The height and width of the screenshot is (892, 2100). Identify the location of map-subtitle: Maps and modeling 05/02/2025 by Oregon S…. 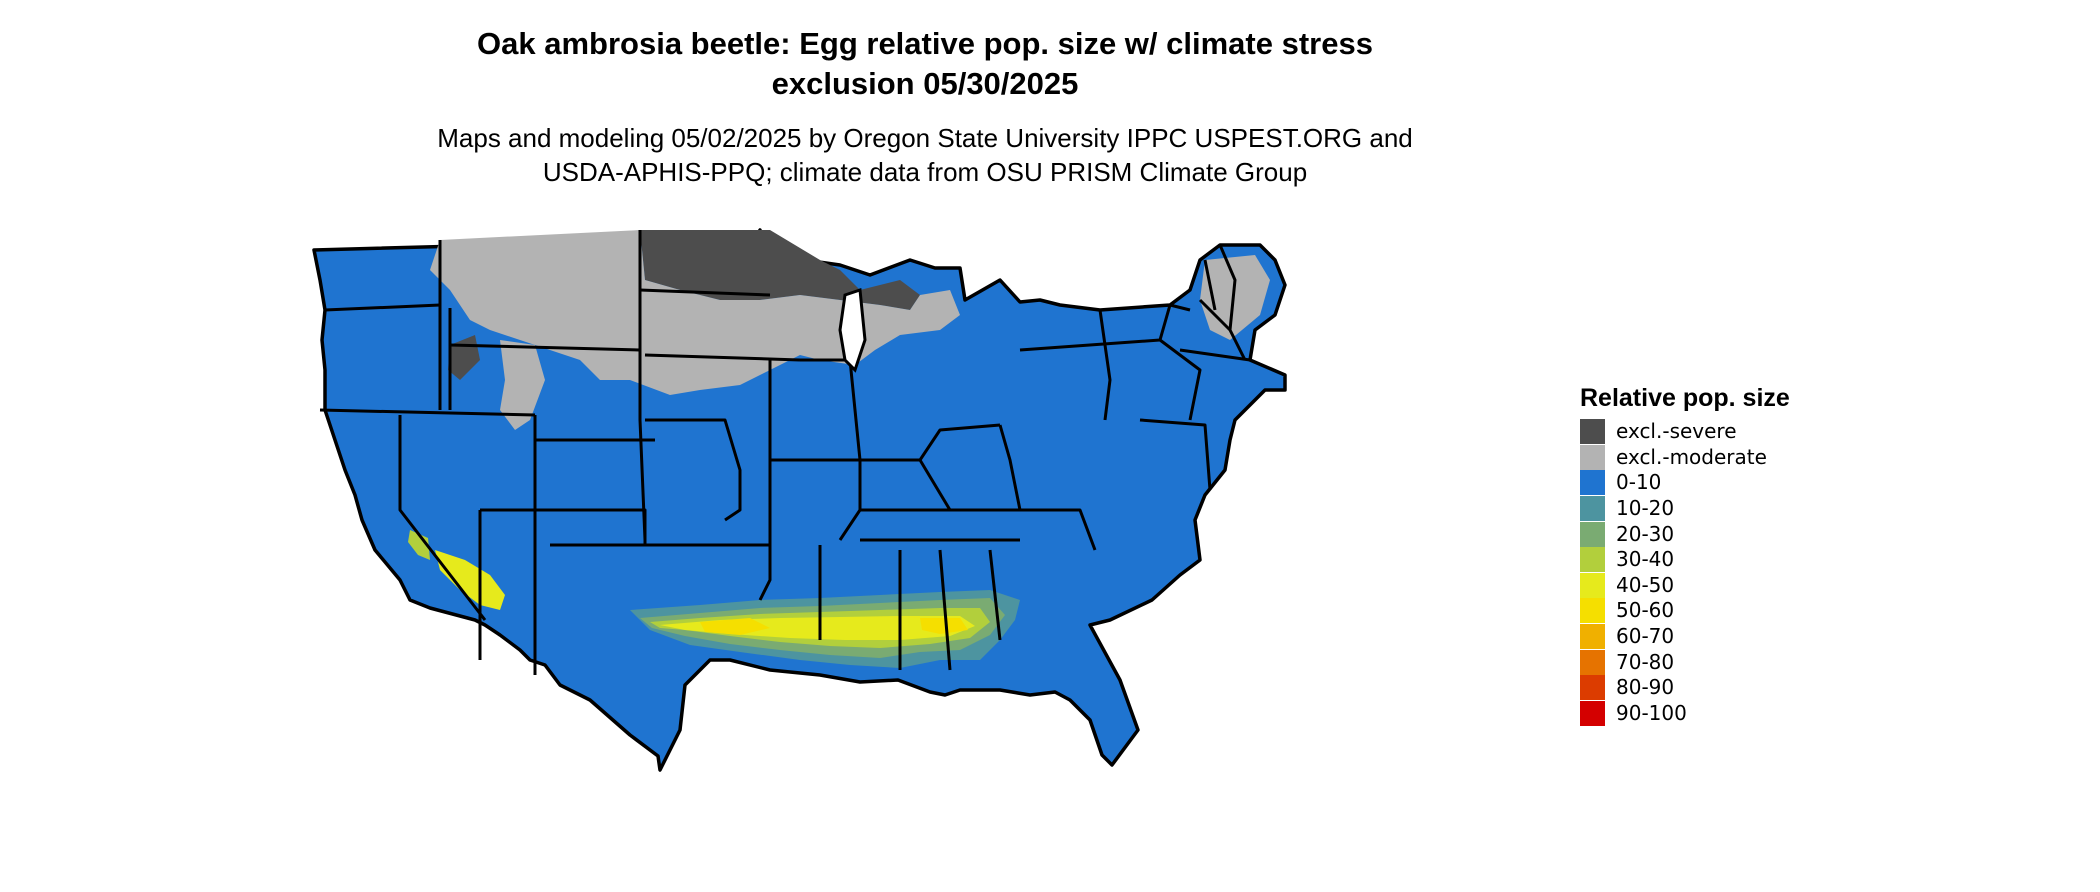
(925, 155).